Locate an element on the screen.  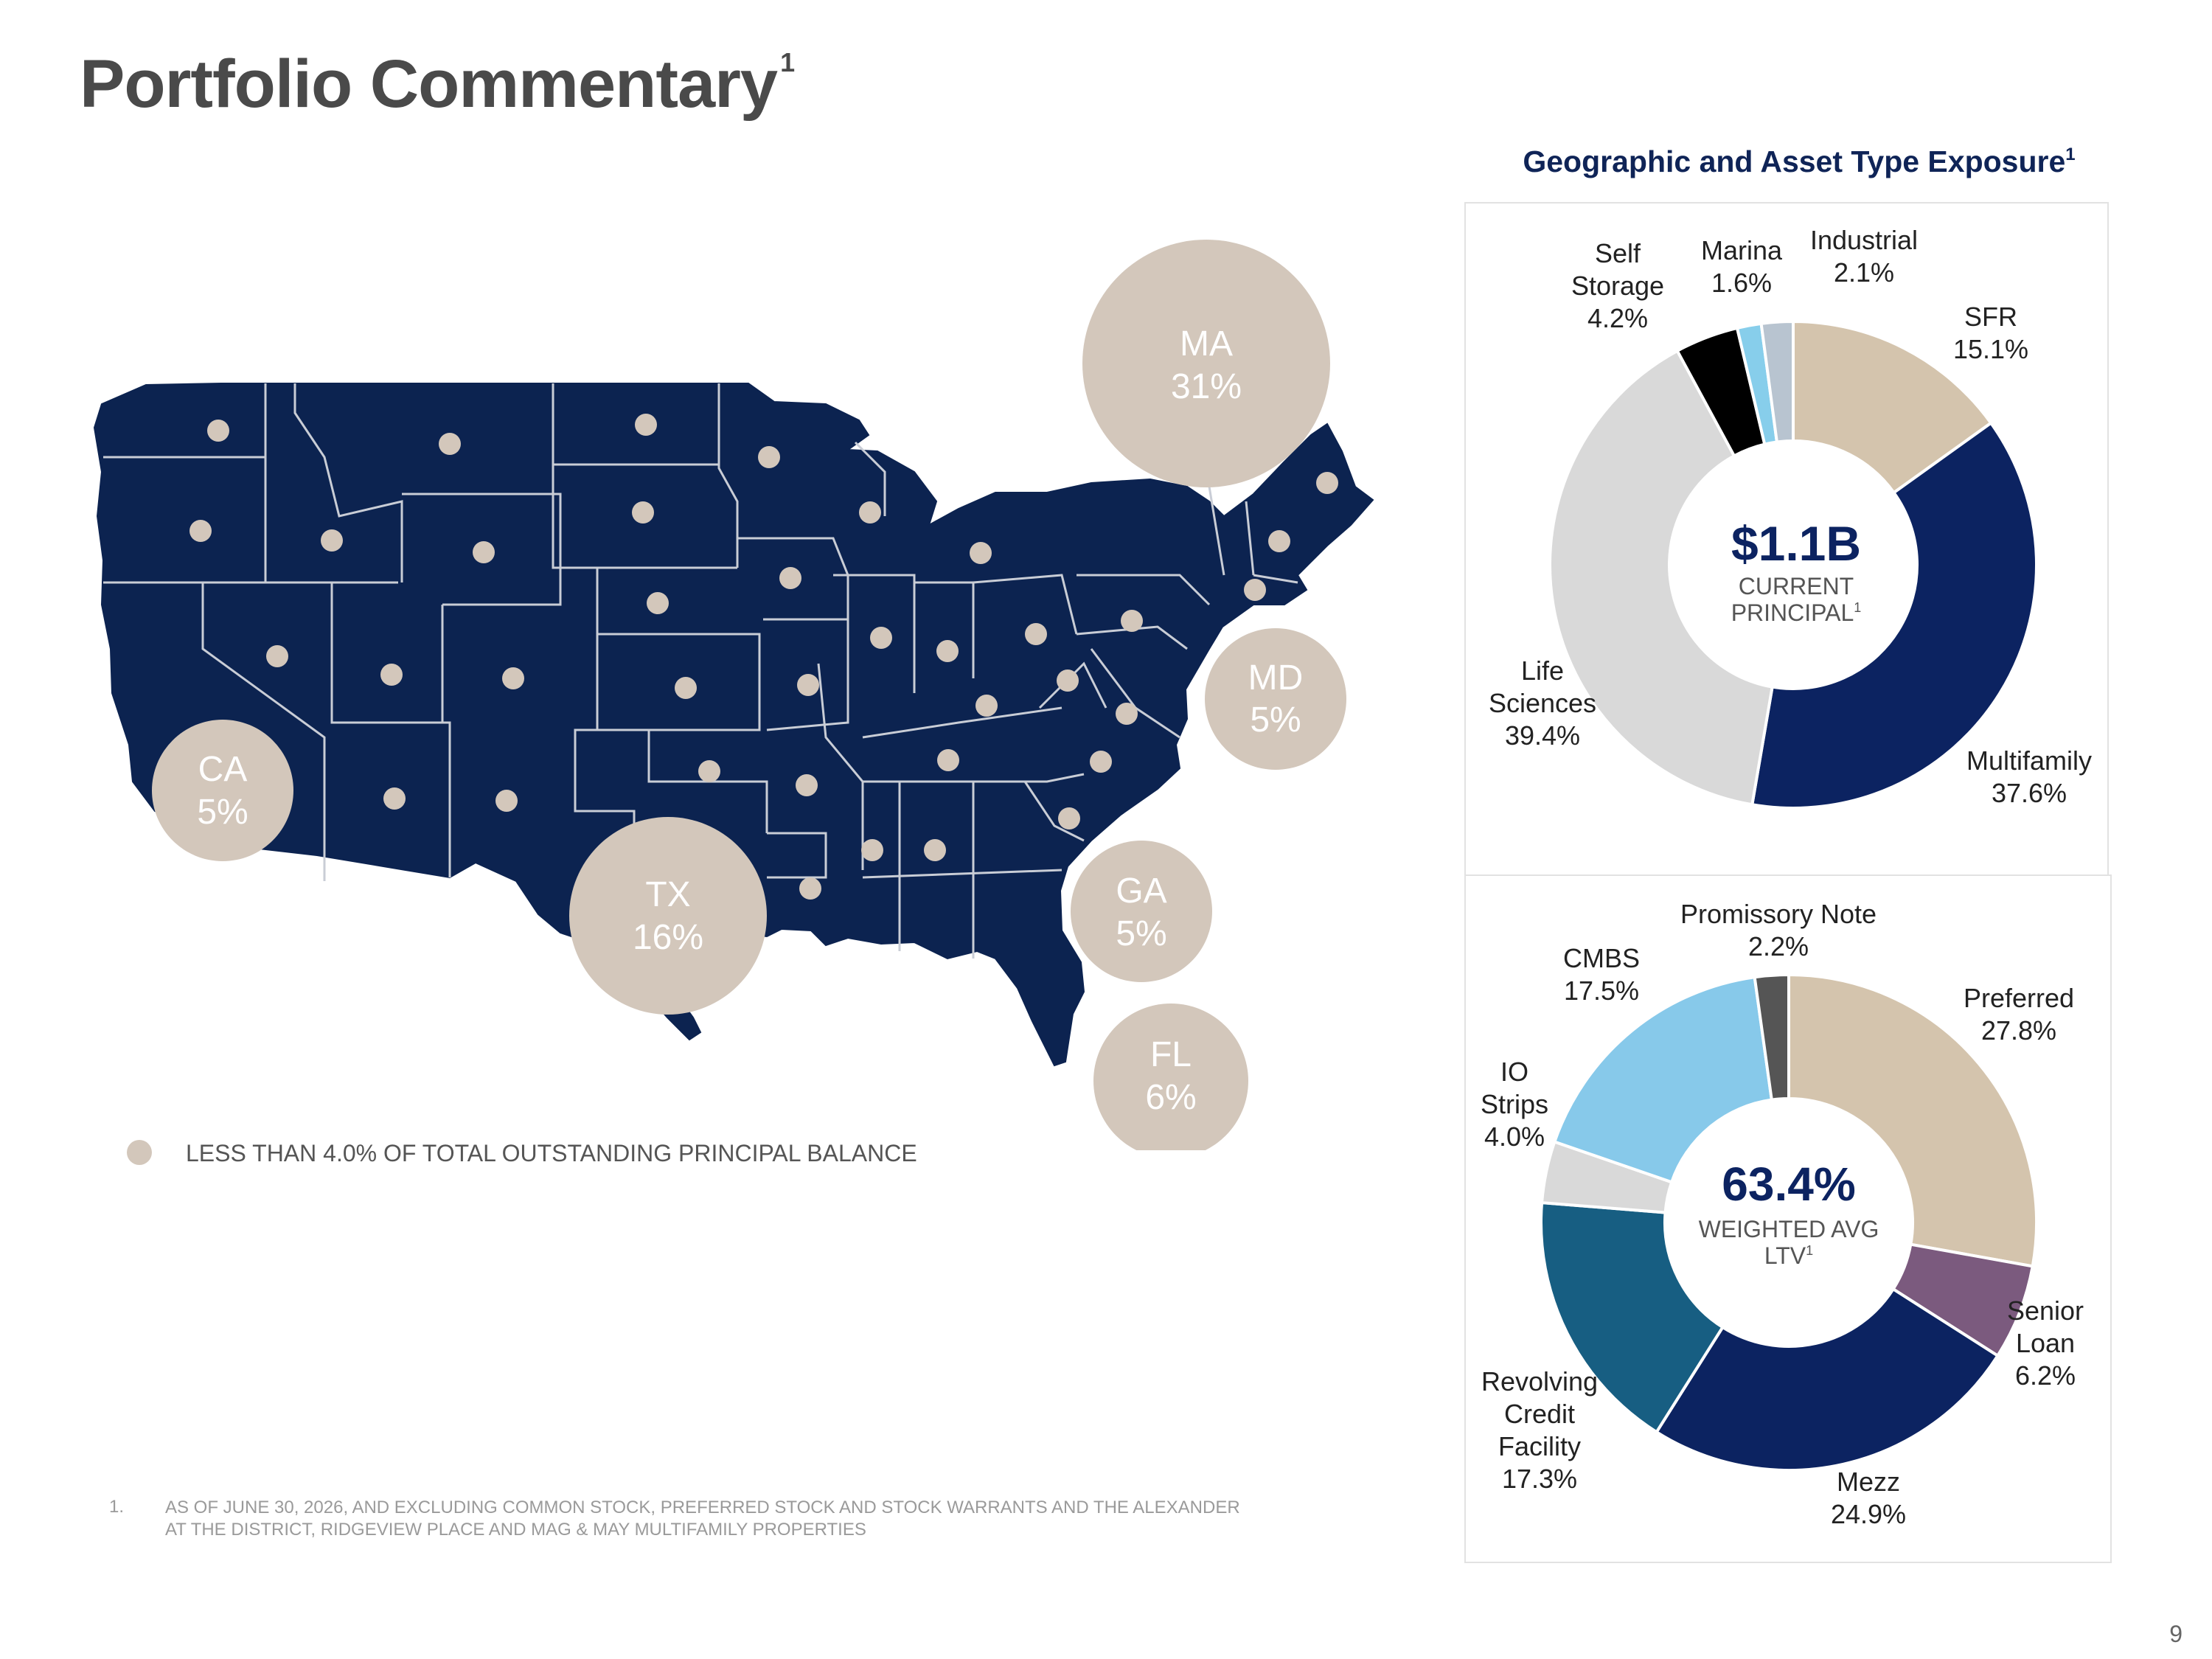
slice-label-senior-loan: Loan is located at coordinates (2045, 1343).